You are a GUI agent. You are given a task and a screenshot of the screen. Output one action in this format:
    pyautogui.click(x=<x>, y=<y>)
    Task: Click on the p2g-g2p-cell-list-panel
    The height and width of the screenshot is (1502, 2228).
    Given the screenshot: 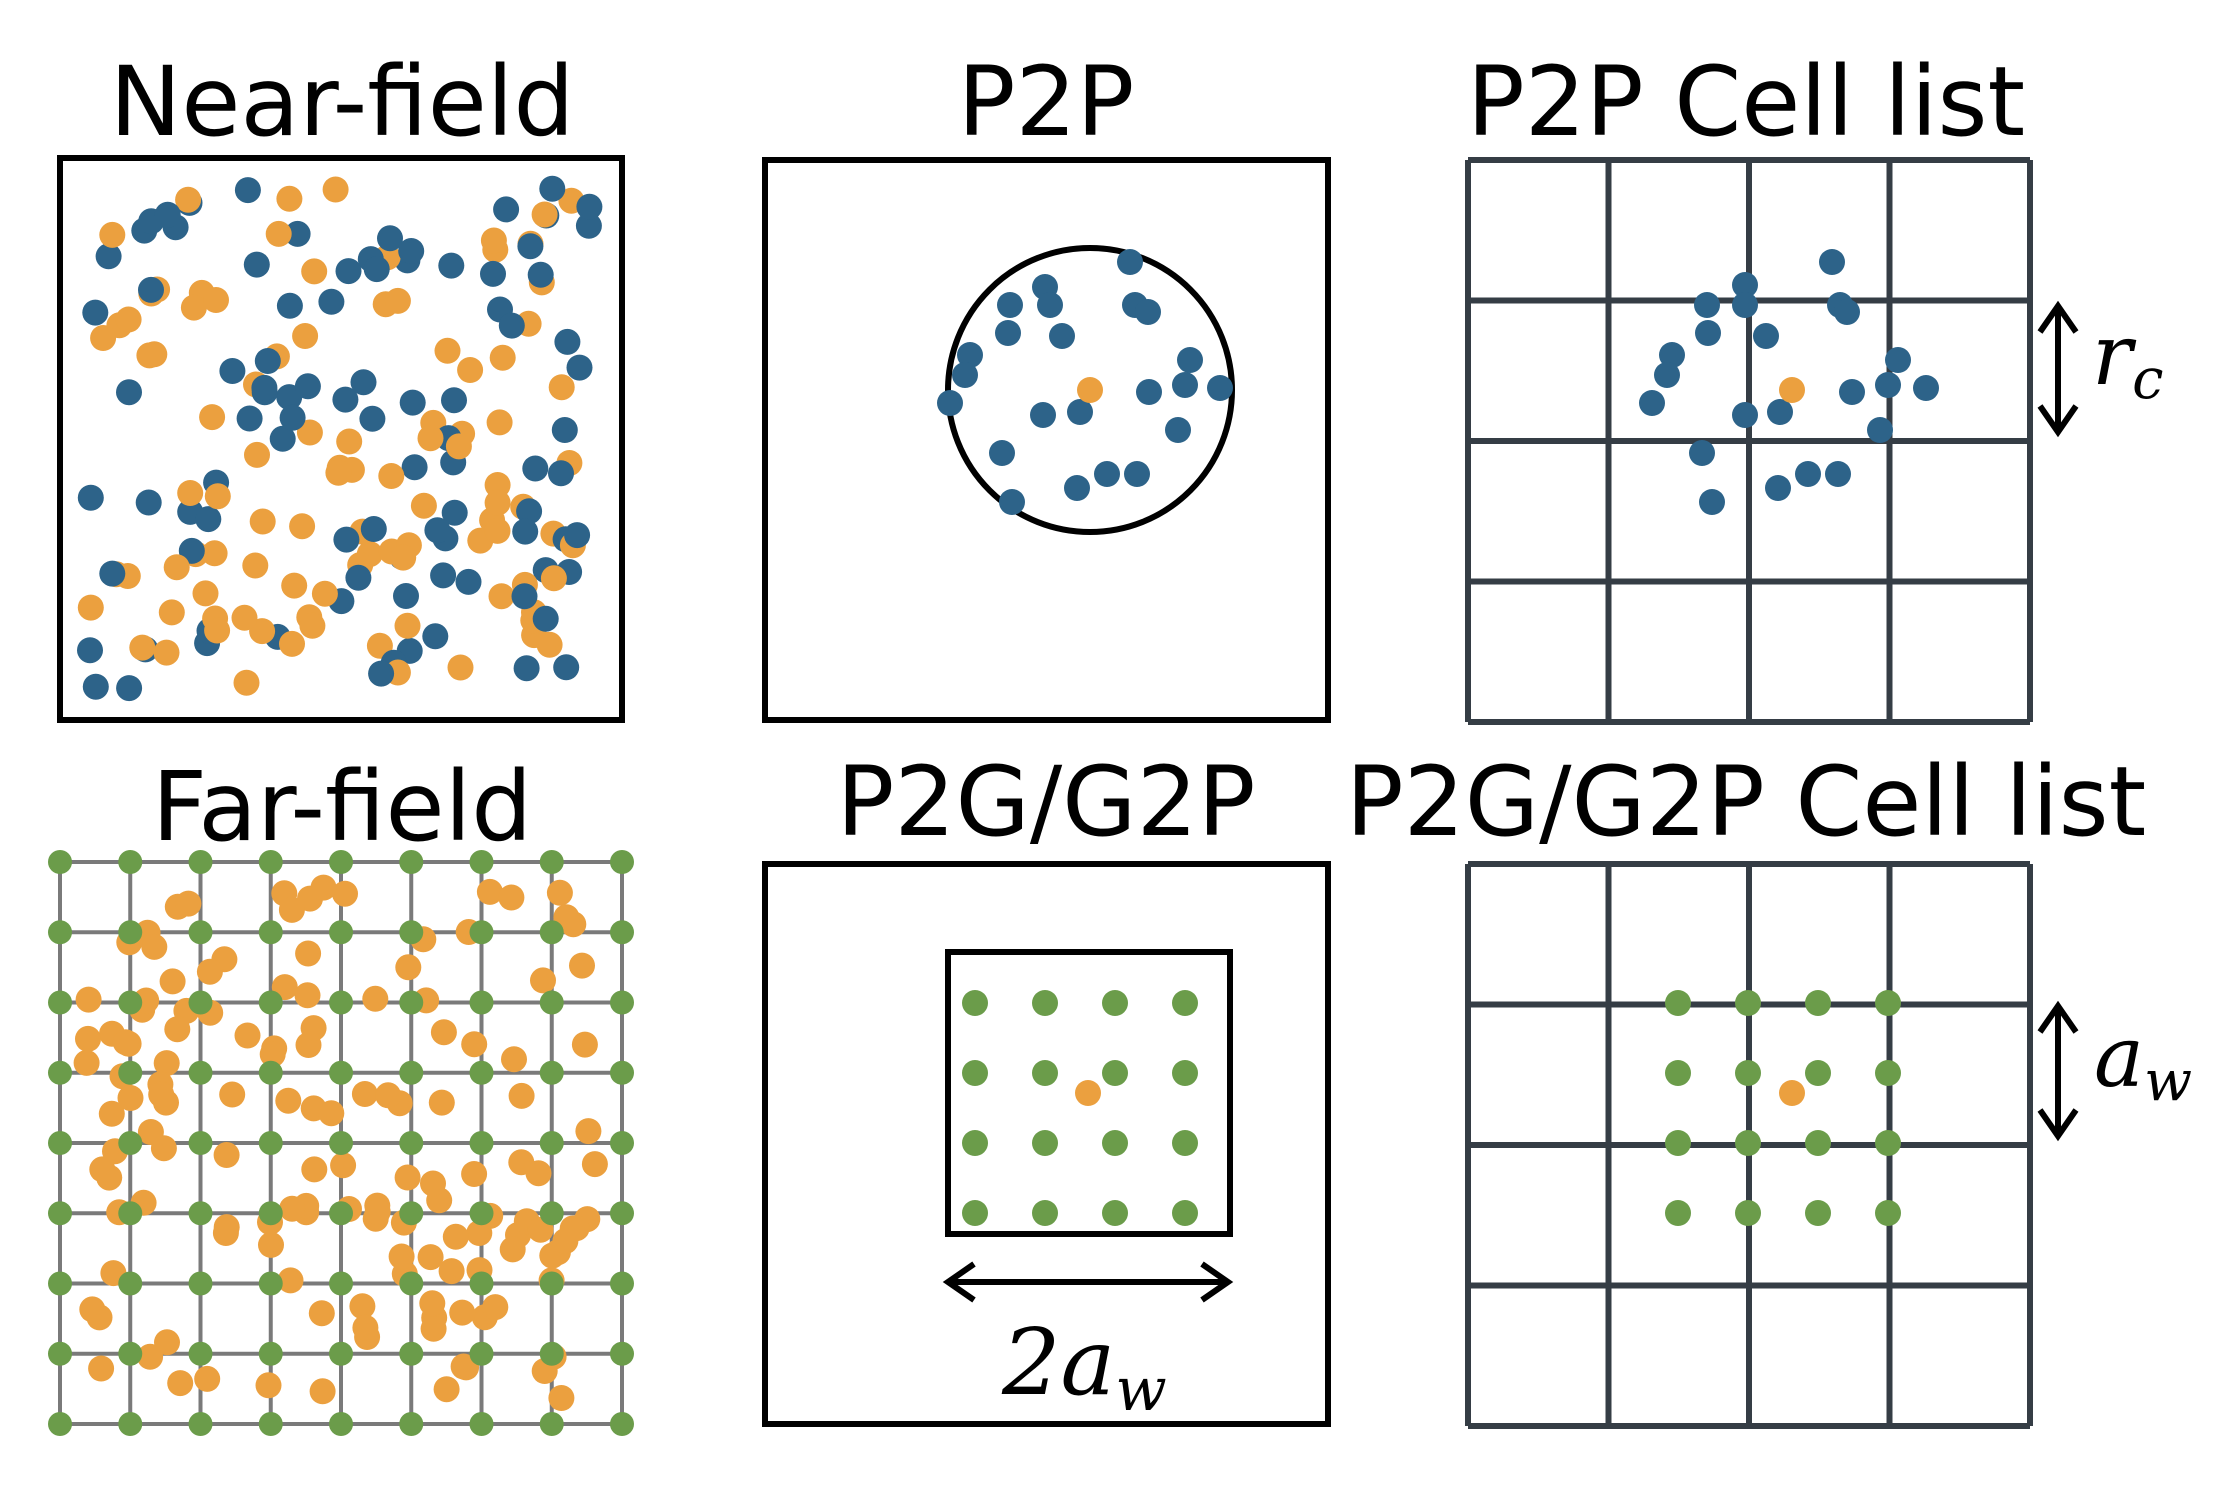 What is the action you would take?
    pyautogui.click(x=1749, y=1145)
    